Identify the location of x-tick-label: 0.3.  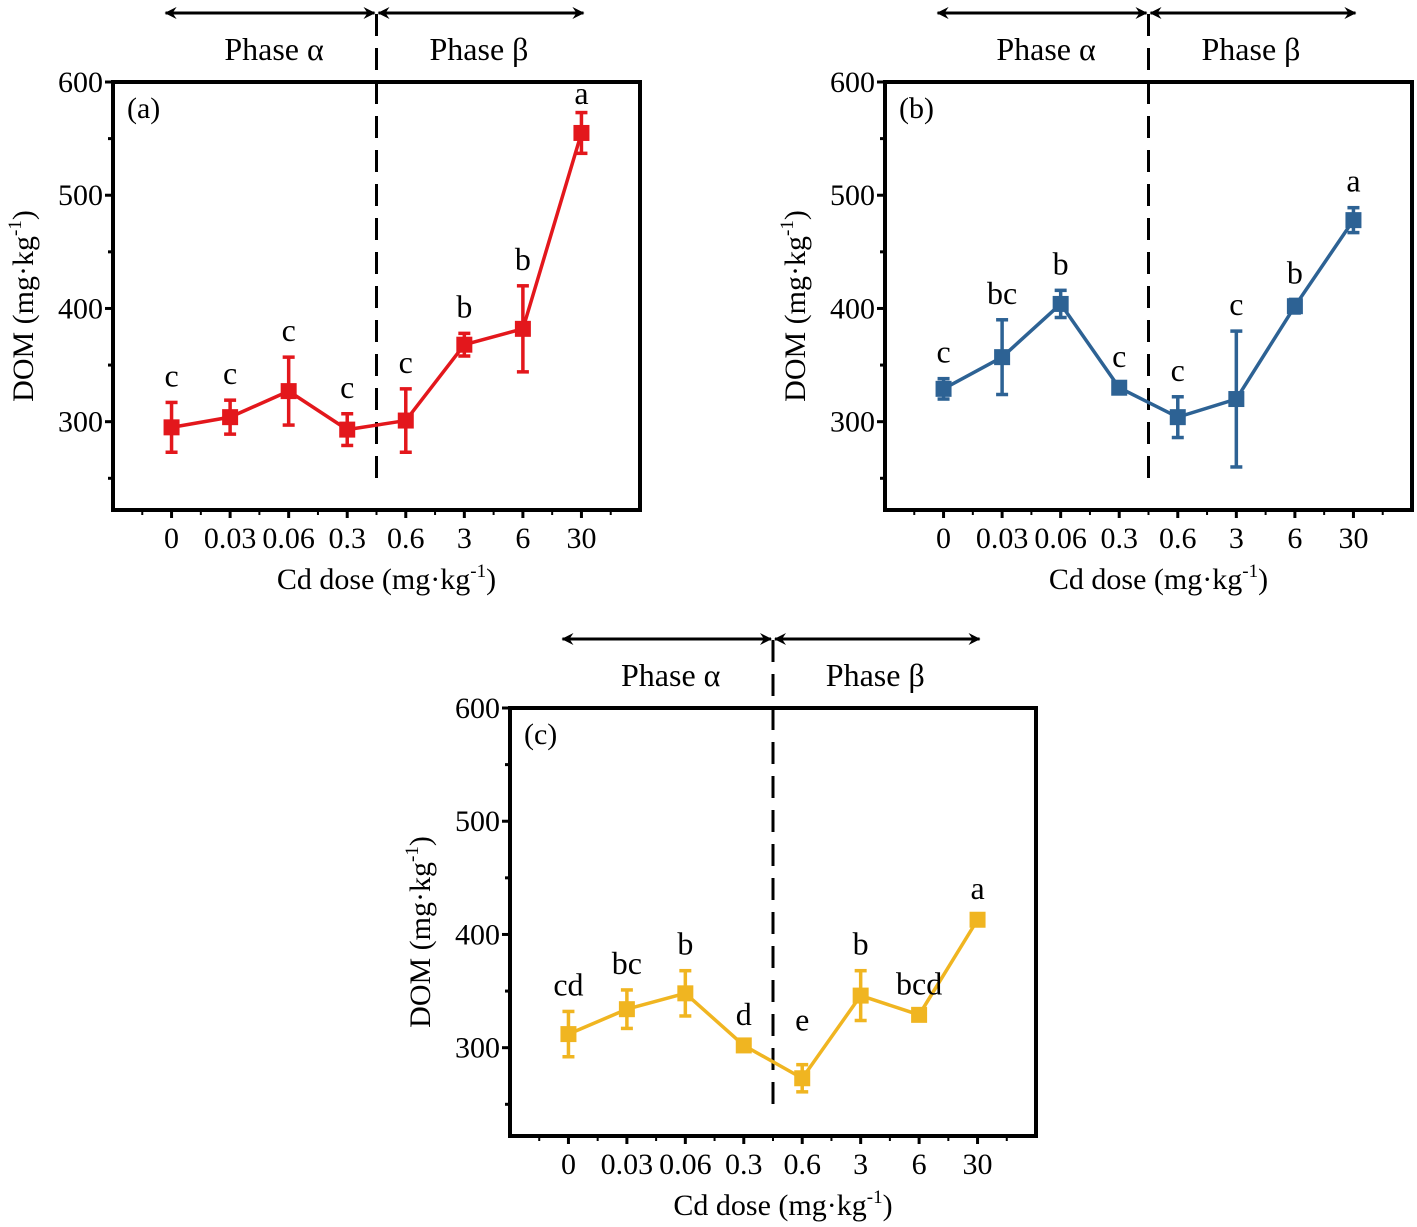
(347, 538).